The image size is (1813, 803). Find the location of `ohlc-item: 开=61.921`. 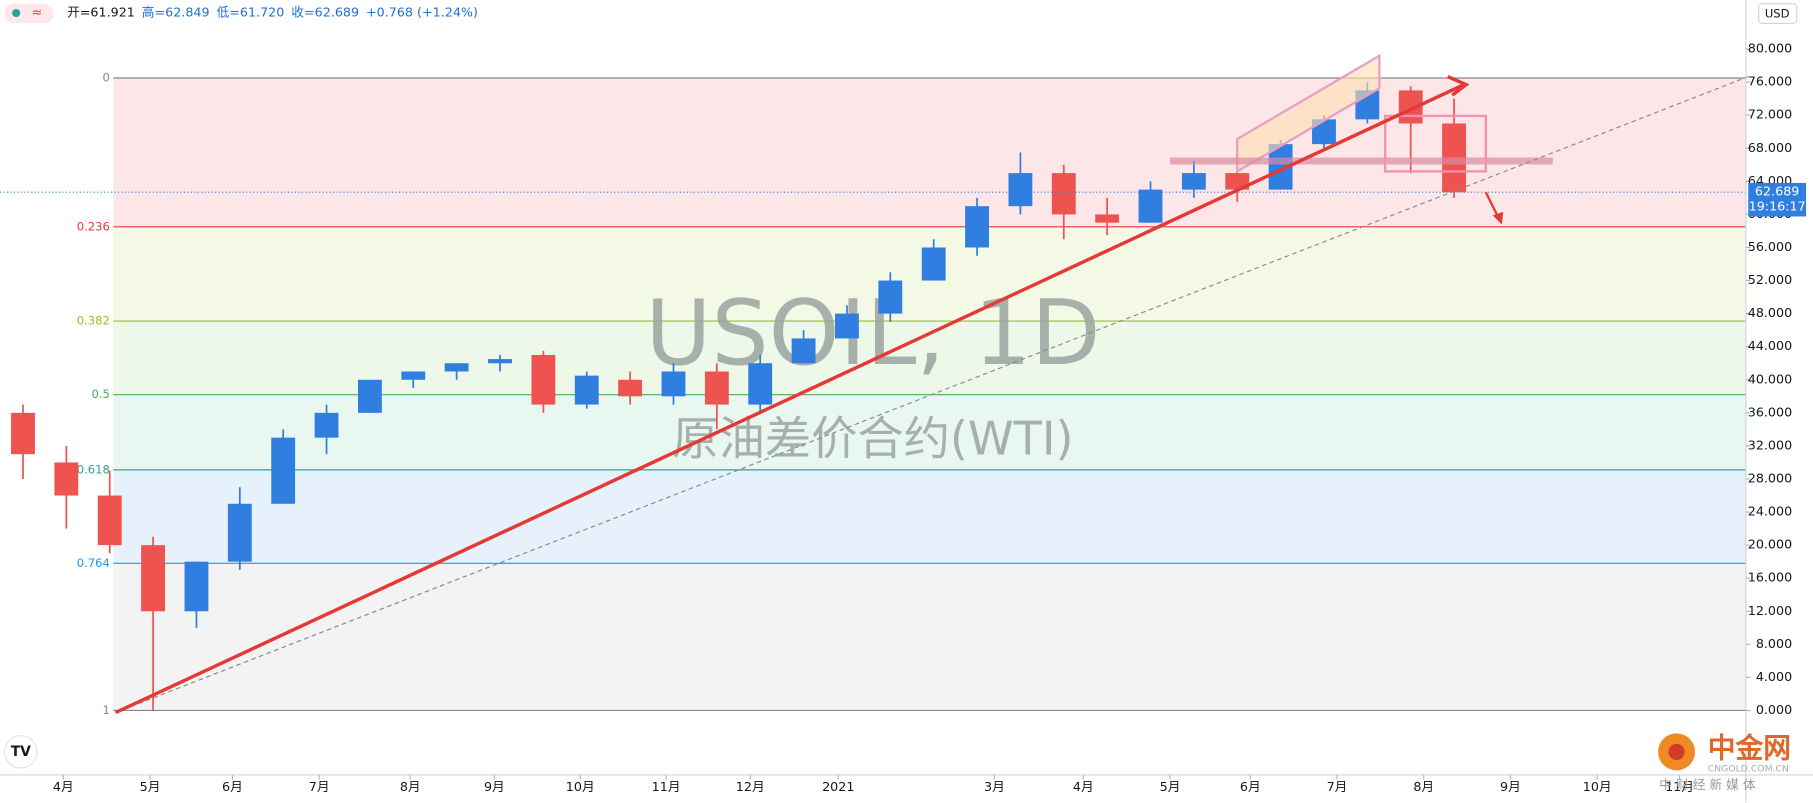

ohlc-item: 开=61.921 is located at coordinates (101, 12).